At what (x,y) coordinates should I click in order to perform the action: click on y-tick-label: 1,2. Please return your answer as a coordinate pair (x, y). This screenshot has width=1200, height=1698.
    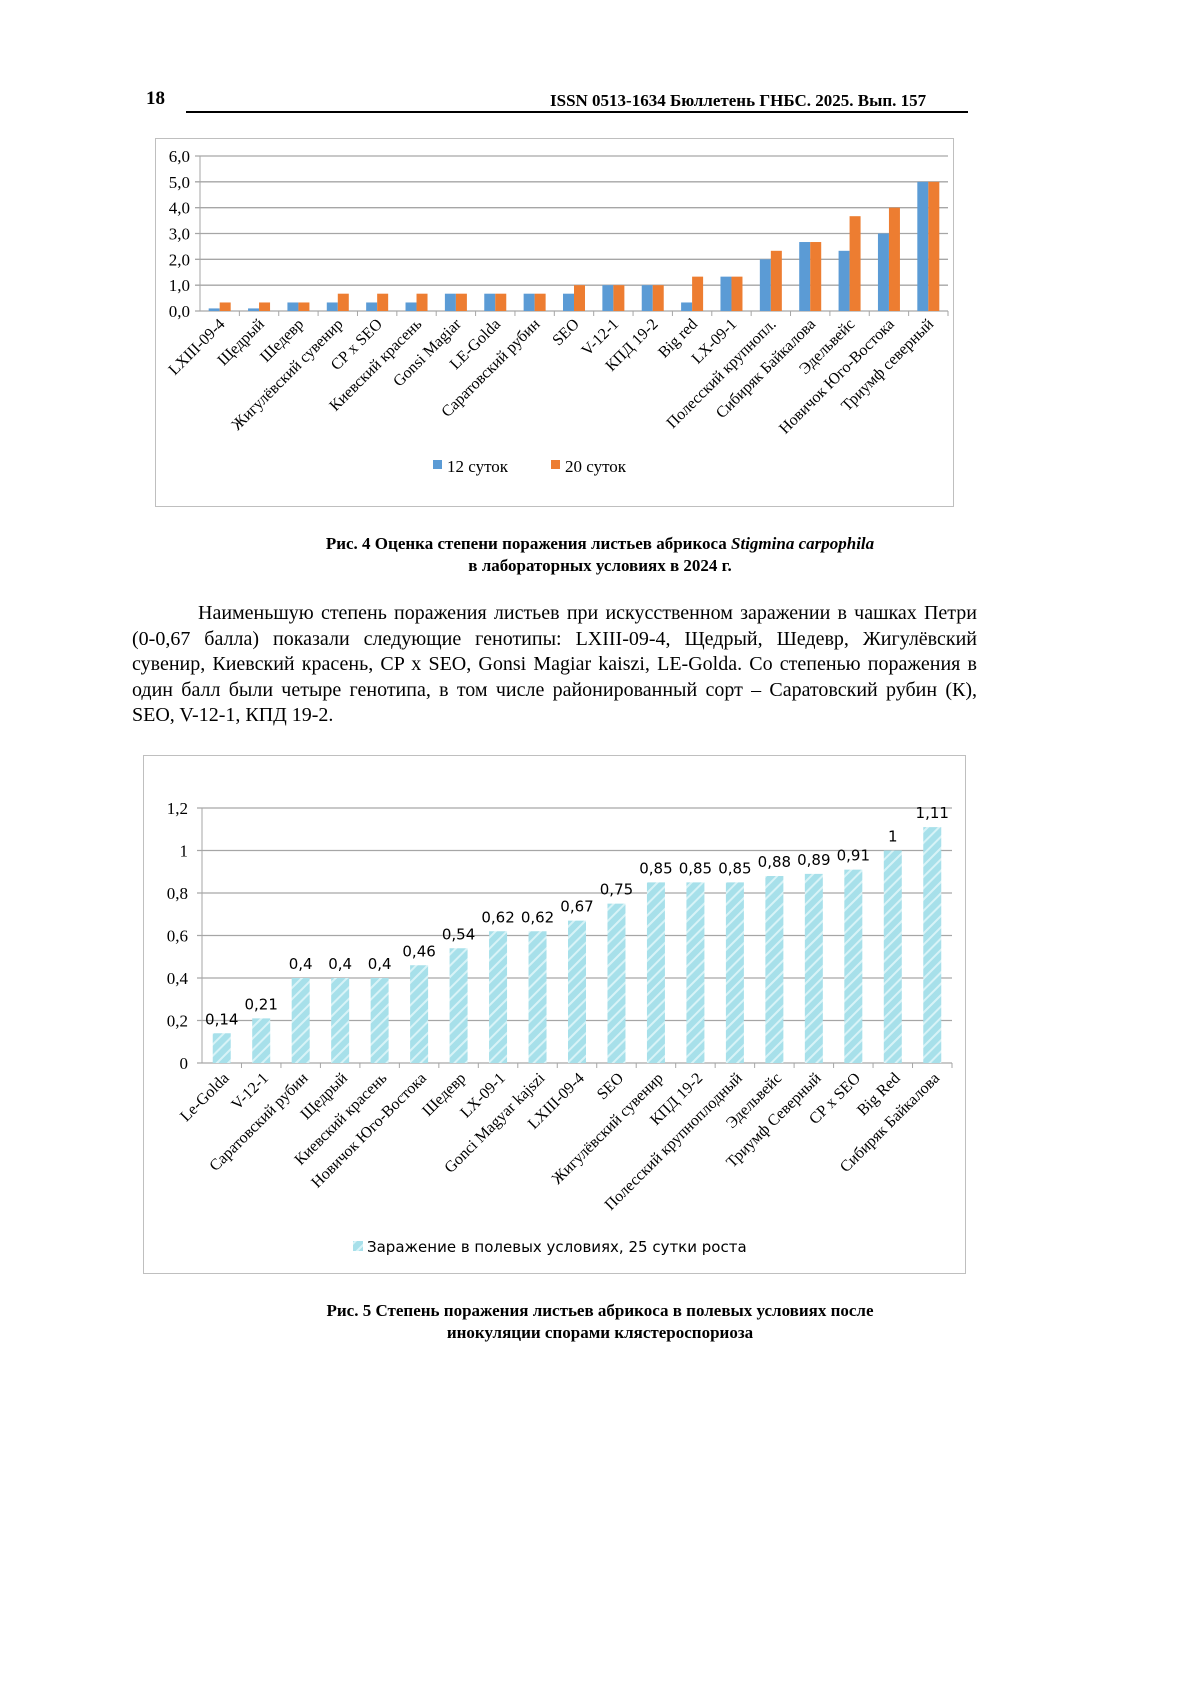
    Looking at the image, I should click on (177, 808).